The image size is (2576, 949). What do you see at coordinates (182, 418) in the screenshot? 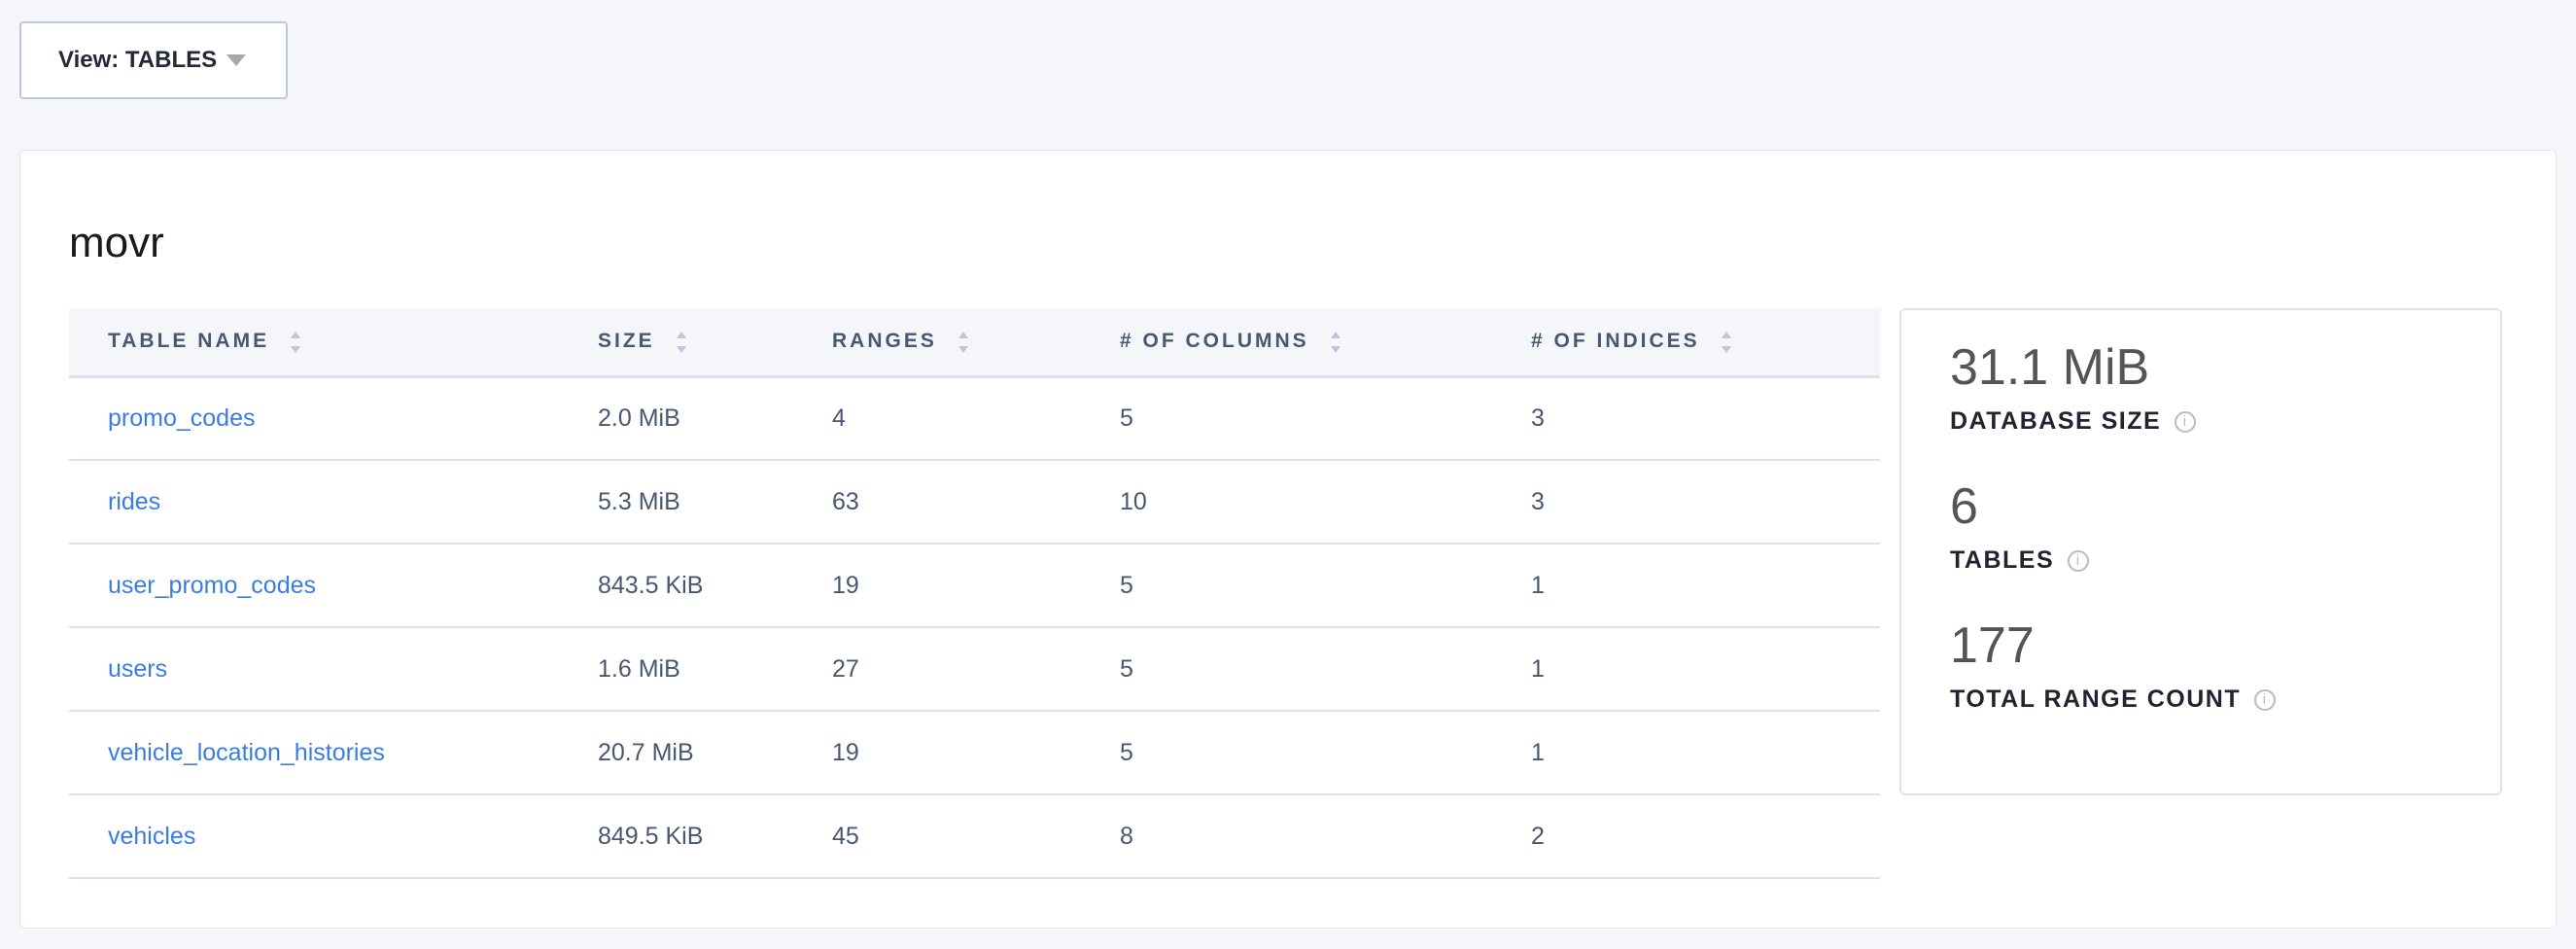
I see `table-name-link: promo_codes` at bounding box center [182, 418].